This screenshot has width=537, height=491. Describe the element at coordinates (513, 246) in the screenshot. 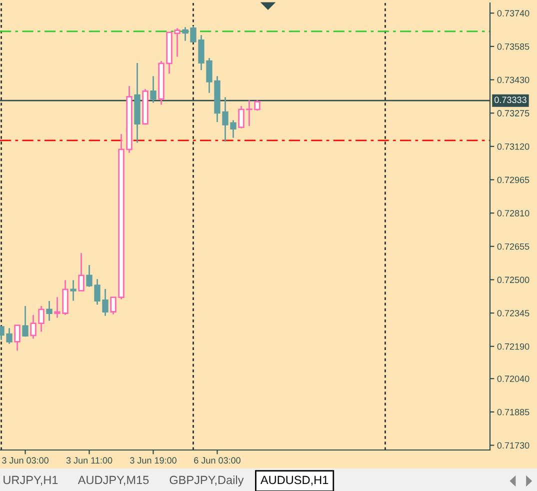

I see `y-tick-label: 0.72655` at that location.